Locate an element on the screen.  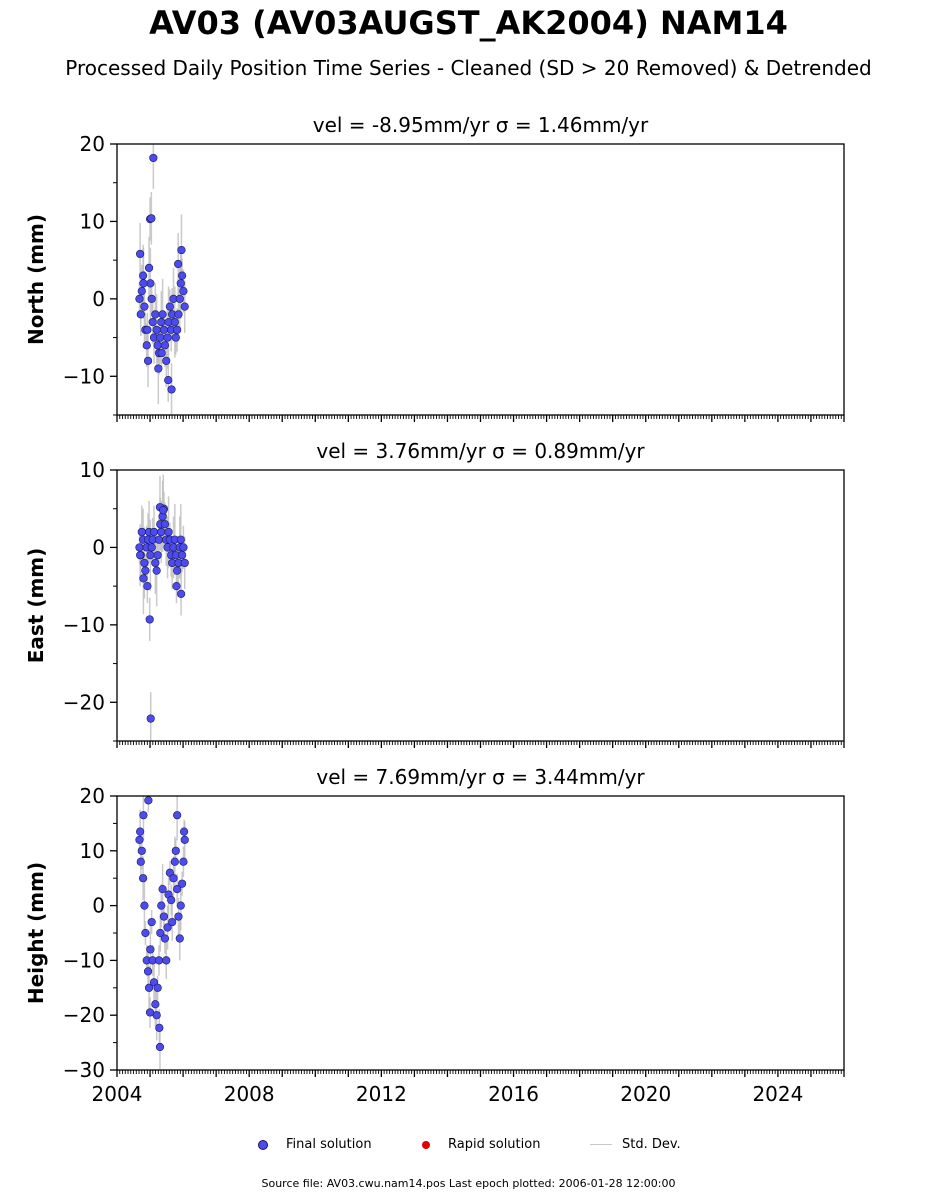
panel-title-0: vel = -8.95mm/yr σ = 1.46mm/yr is located at coordinates (481, 125).